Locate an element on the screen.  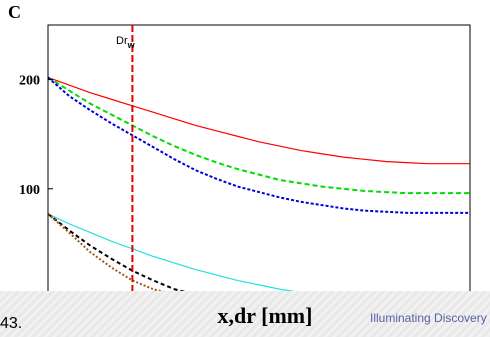
panel-letter: C is located at coordinates (14, 12).